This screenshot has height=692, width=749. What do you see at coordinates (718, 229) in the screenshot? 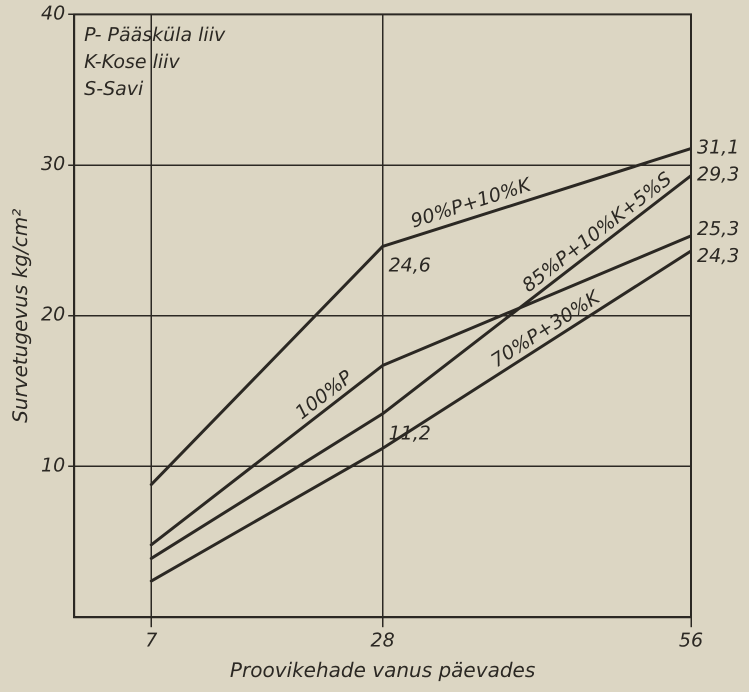
I see `data-label: 25,3` at bounding box center [718, 229].